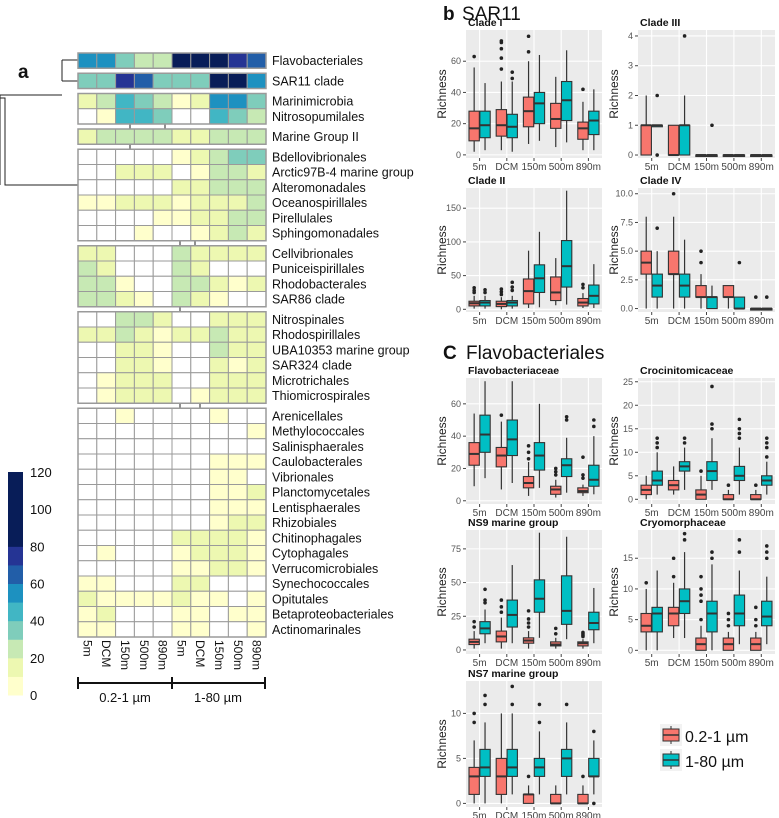 The width and height of the screenshot is (779, 818). Describe the element at coordinates (480, 167) in the screenshot. I see `x-tick-label: 5m` at that location.